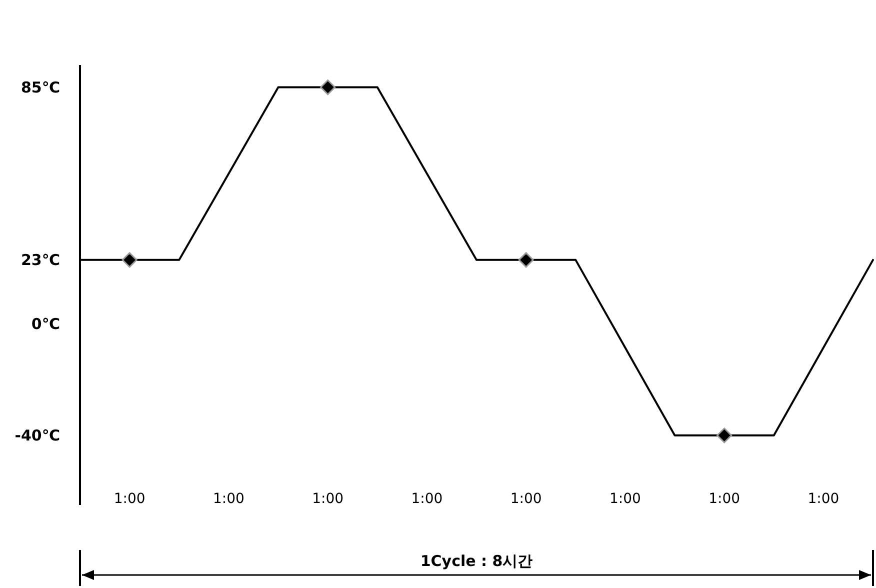  Describe the element at coordinates (40, 259) in the screenshot. I see `y-tick-label: 23℃` at that location.